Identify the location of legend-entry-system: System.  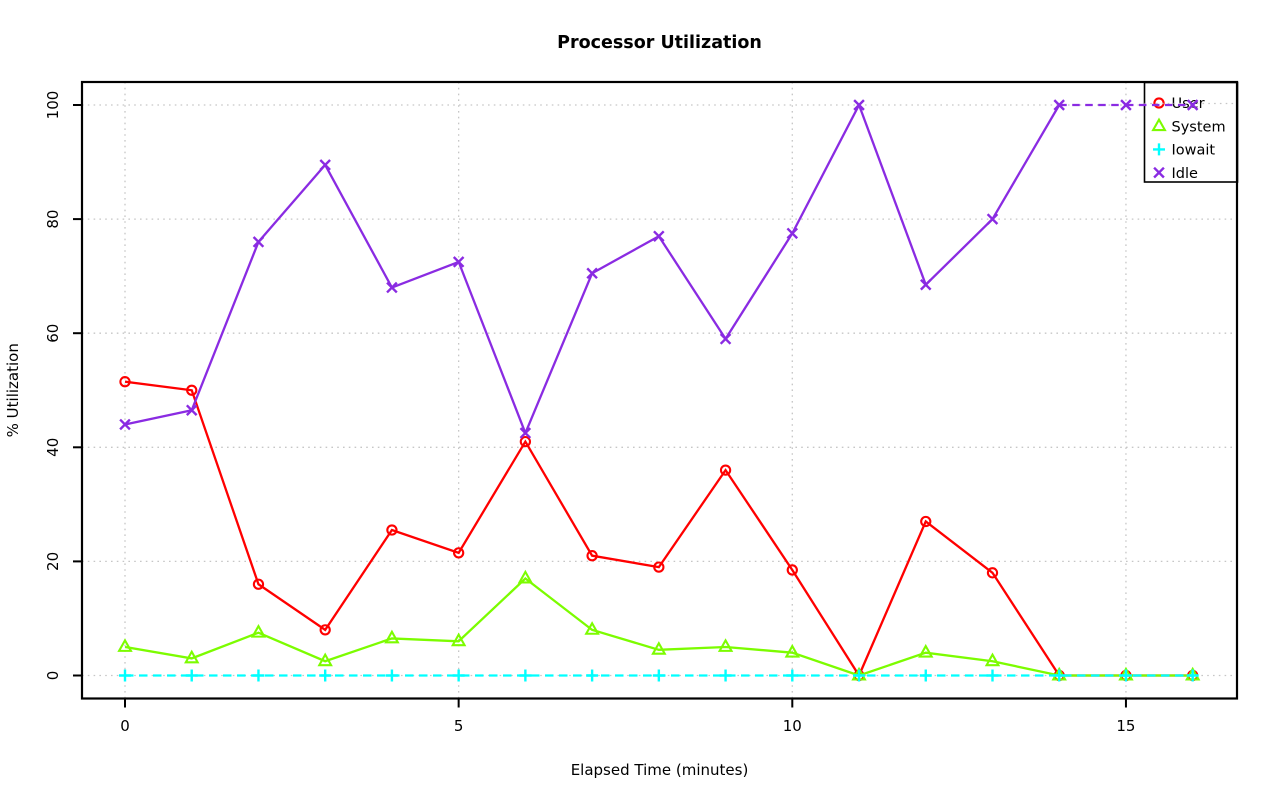
(1188, 126).